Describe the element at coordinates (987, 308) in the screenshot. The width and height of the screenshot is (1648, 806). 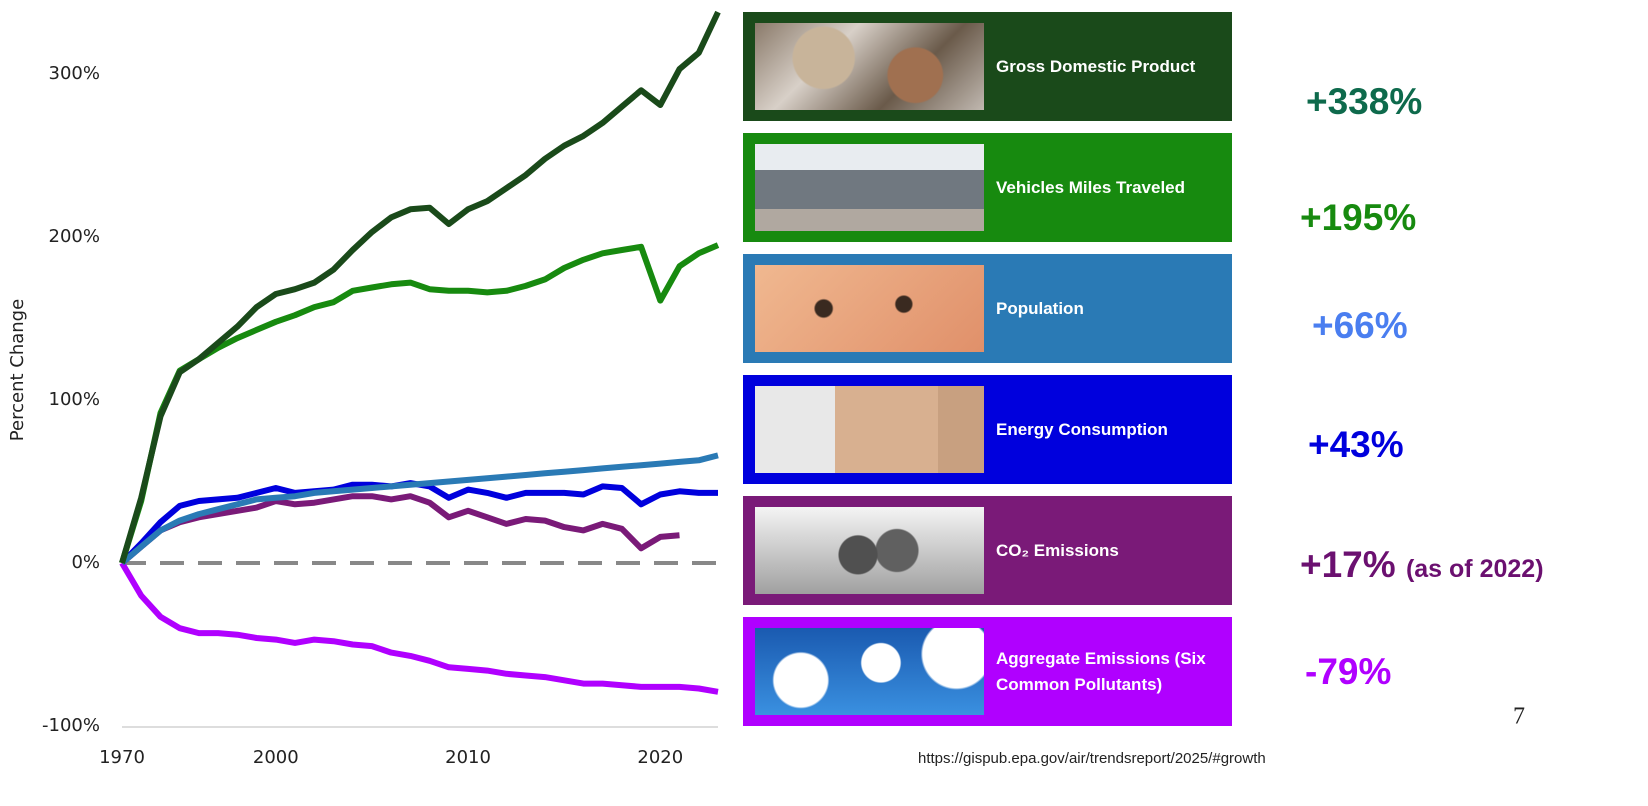
I see `legend-box: Population` at that location.